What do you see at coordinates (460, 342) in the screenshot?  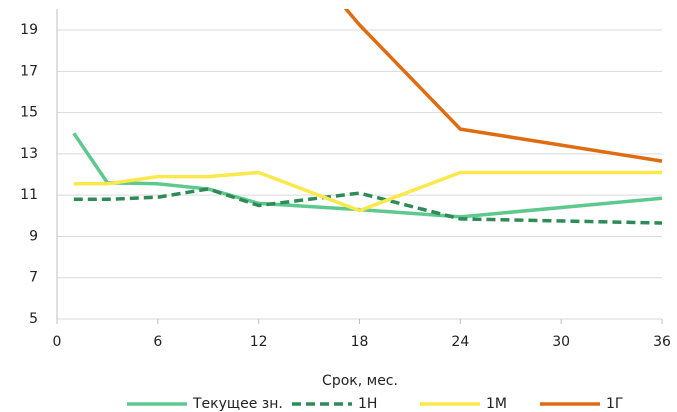 I see `x-tick-label: 24` at bounding box center [460, 342].